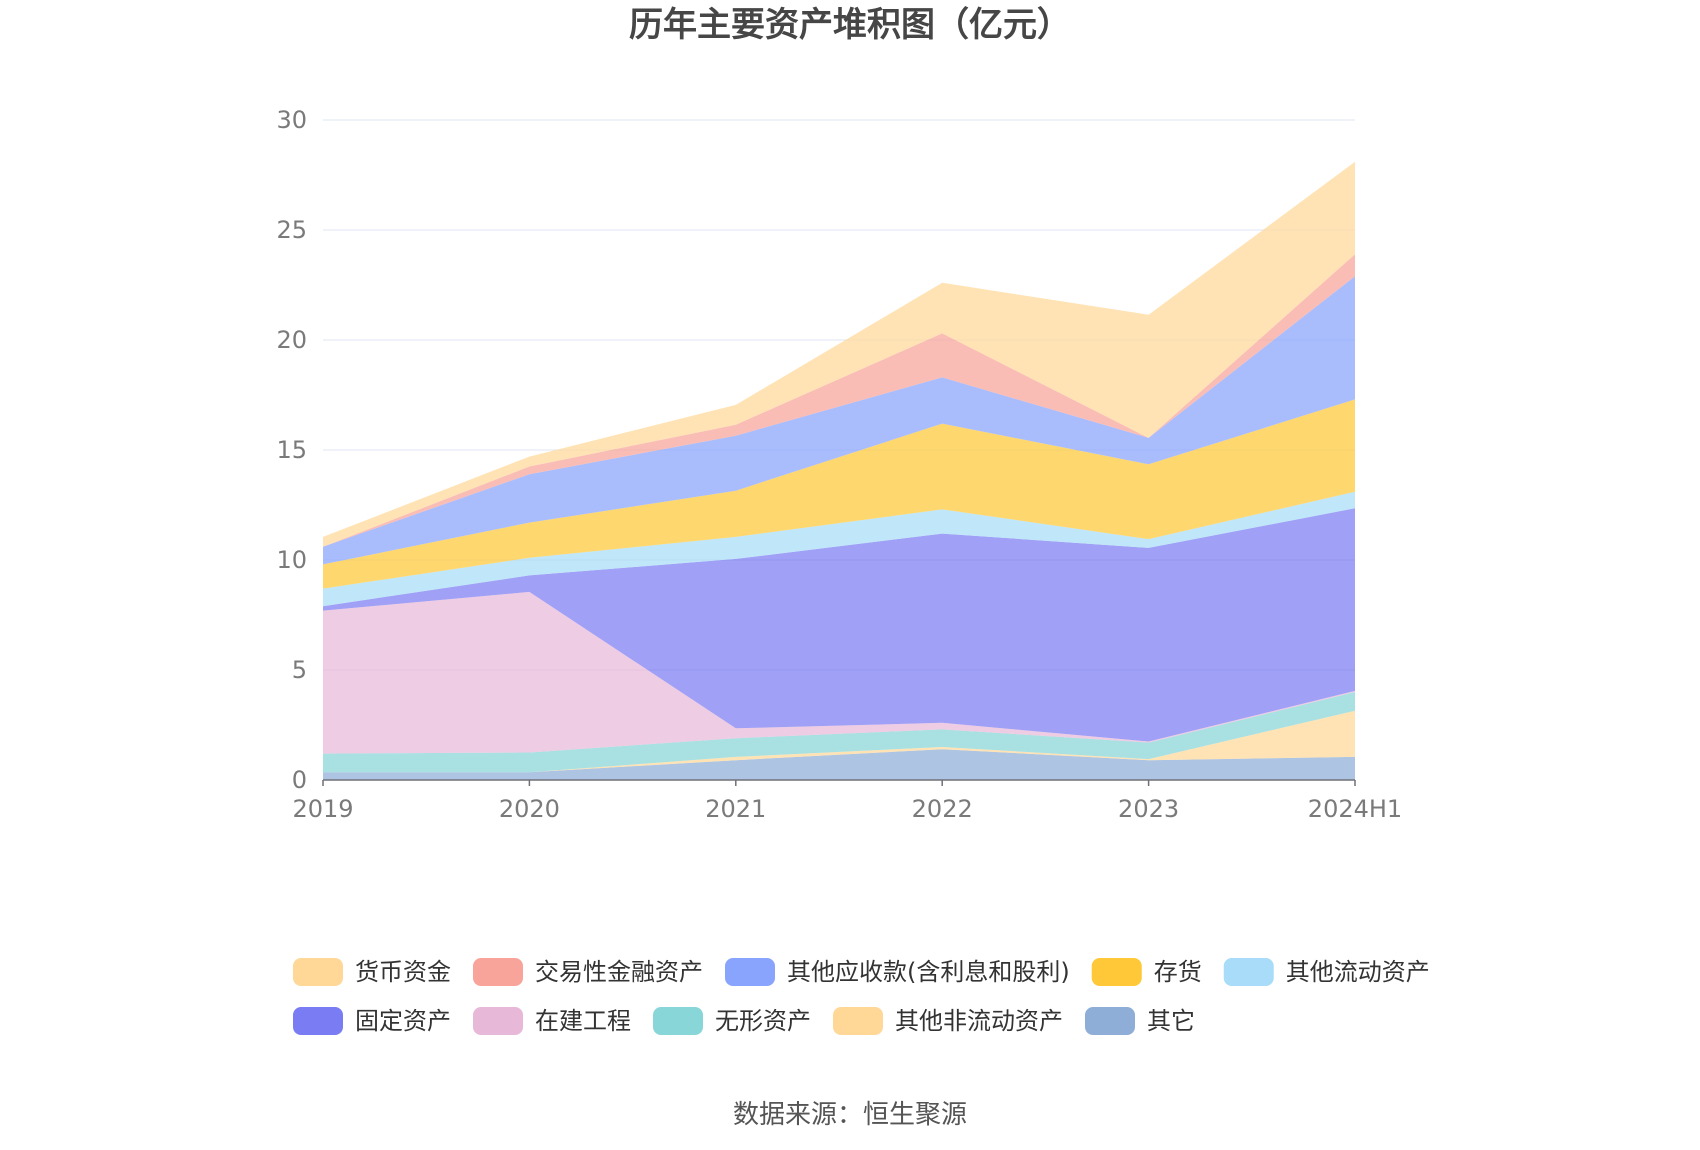 The width and height of the screenshot is (1700, 1150). I want to click on legend-label: 无形资产, so click(763, 1021).